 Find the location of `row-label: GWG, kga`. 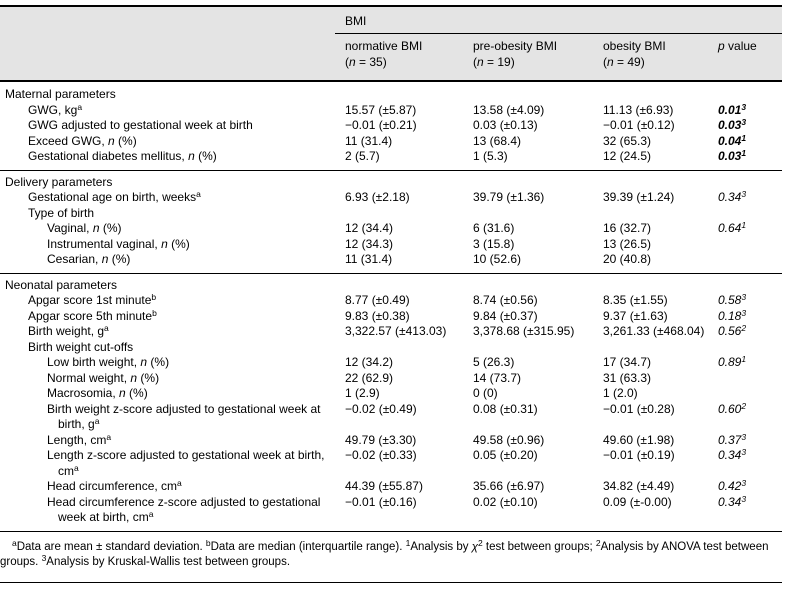

row-label: GWG, kga is located at coordinates (55, 109).